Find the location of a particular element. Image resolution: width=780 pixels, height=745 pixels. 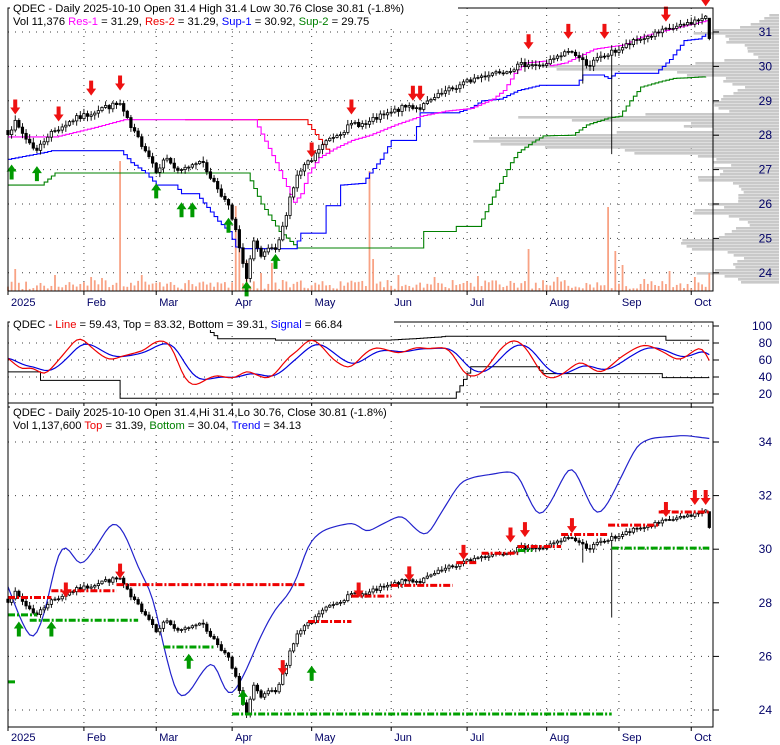

panel2-border is located at coordinates (360, 362).